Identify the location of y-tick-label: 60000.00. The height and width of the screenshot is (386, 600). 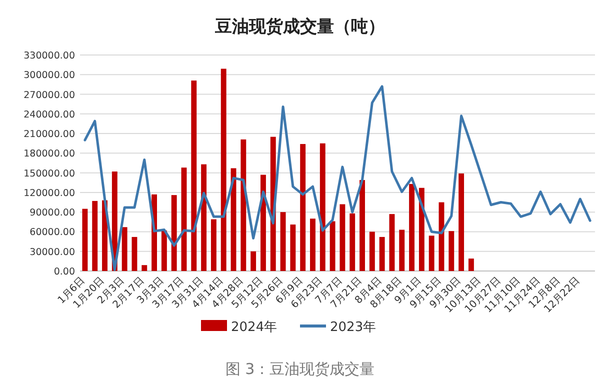
(52, 232).